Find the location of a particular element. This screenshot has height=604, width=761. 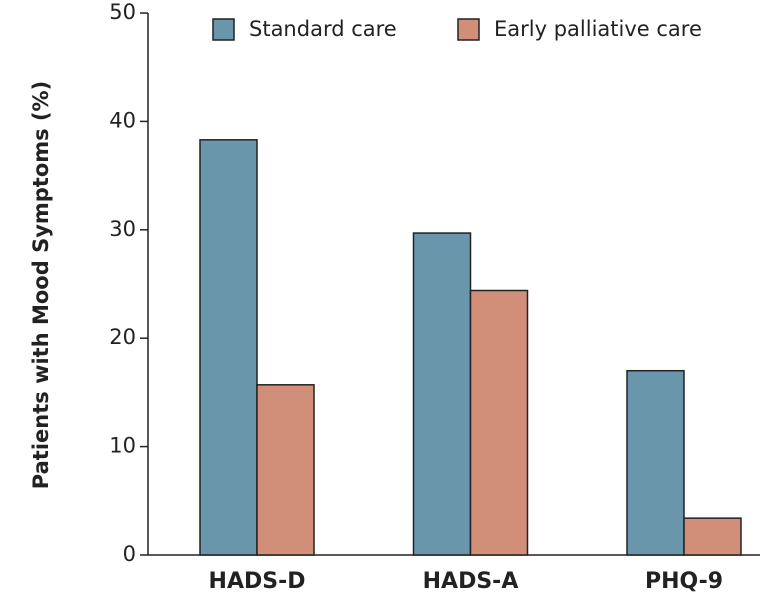

y-tick-label: 0 is located at coordinates (129, 554).